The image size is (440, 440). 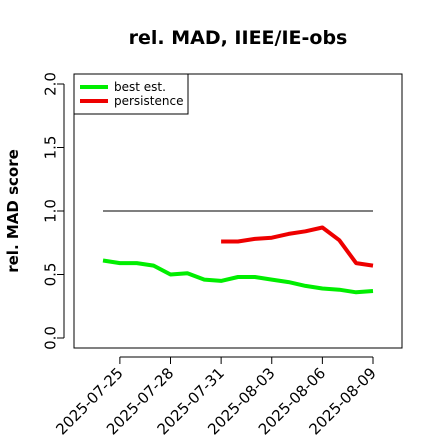 I want to click on y-axis-label: rel. MAD score, so click(x=13, y=211).